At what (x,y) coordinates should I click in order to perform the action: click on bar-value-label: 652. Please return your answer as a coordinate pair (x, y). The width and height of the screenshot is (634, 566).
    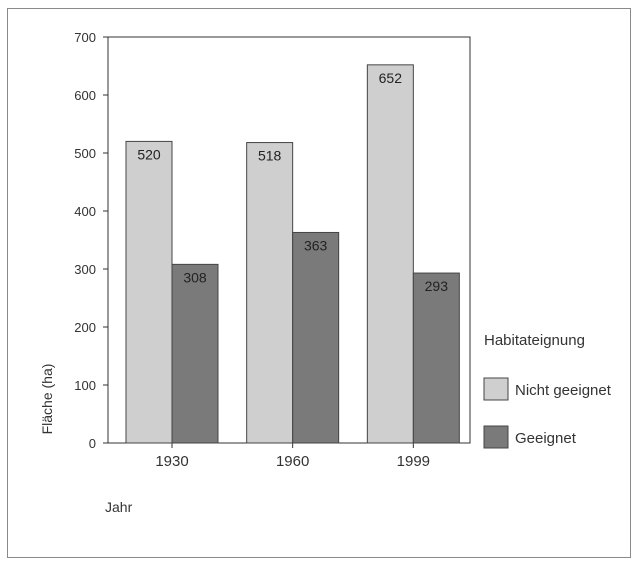
    Looking at the image, I should click on (391, 78).